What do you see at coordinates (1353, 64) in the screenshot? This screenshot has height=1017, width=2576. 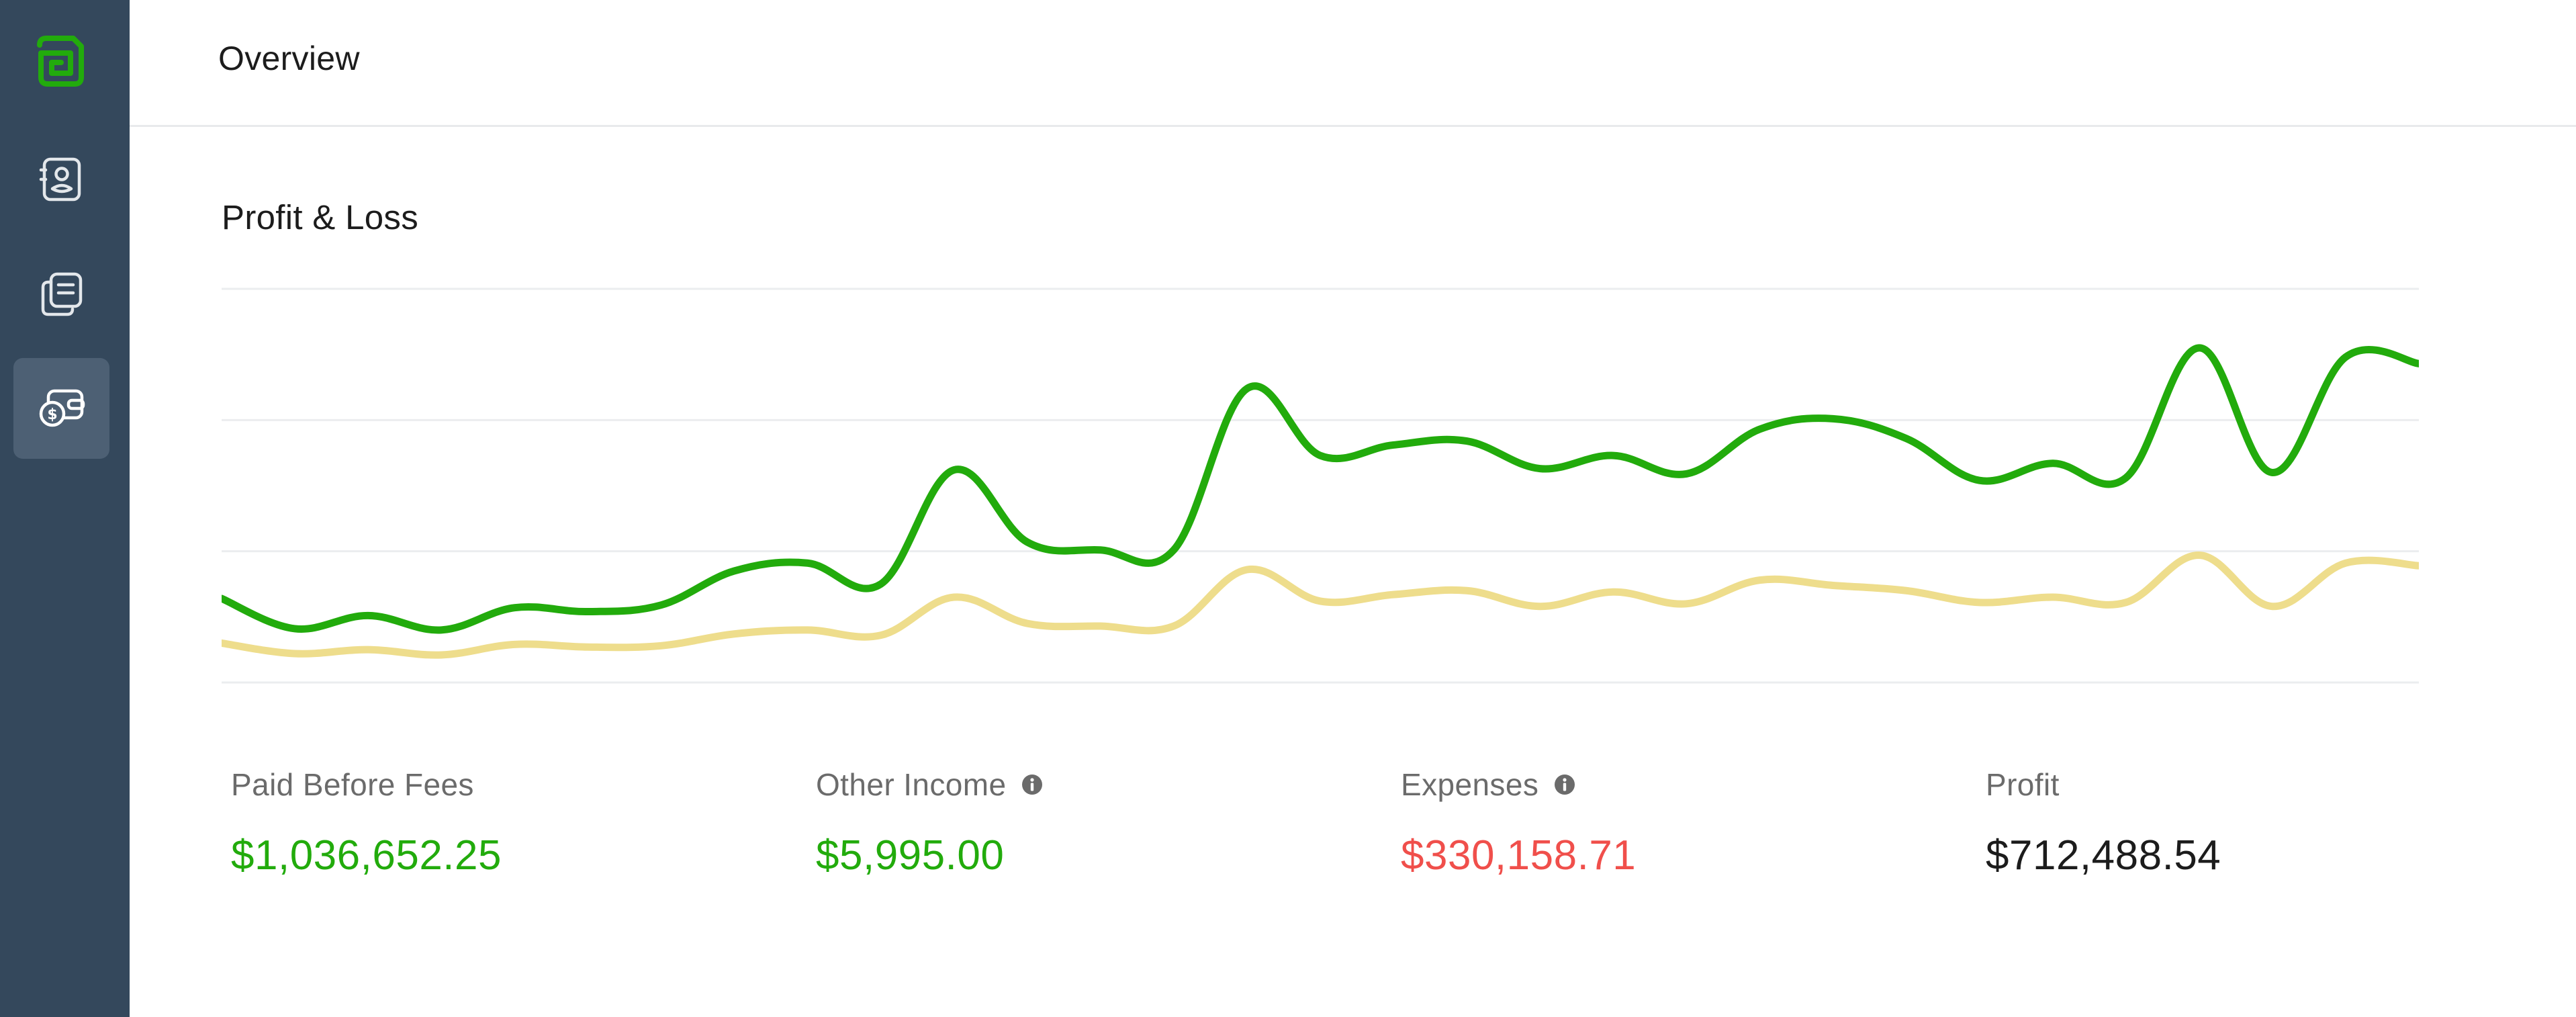 I see `top-bar: Overview` at bounding box center [1353, 64].